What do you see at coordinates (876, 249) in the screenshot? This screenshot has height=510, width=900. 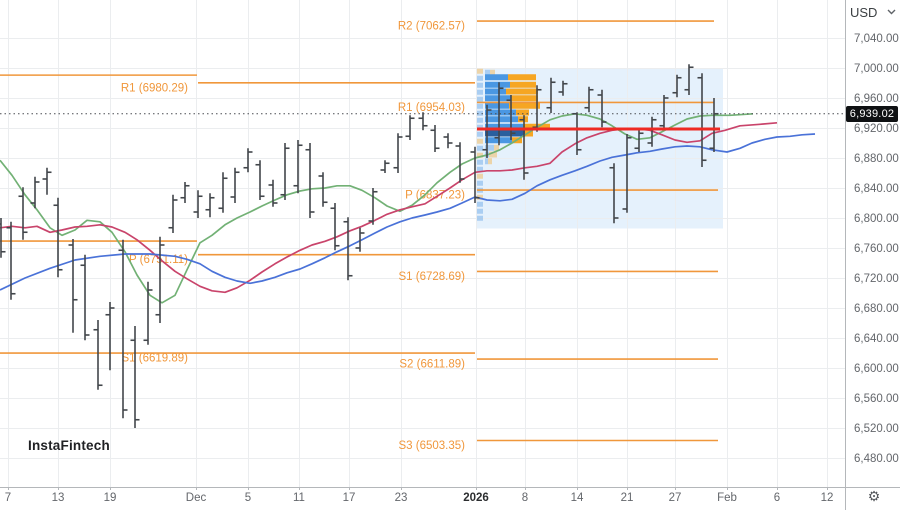 I see `price-axis-label: 6,760.00` at bounding box center [876, 249].